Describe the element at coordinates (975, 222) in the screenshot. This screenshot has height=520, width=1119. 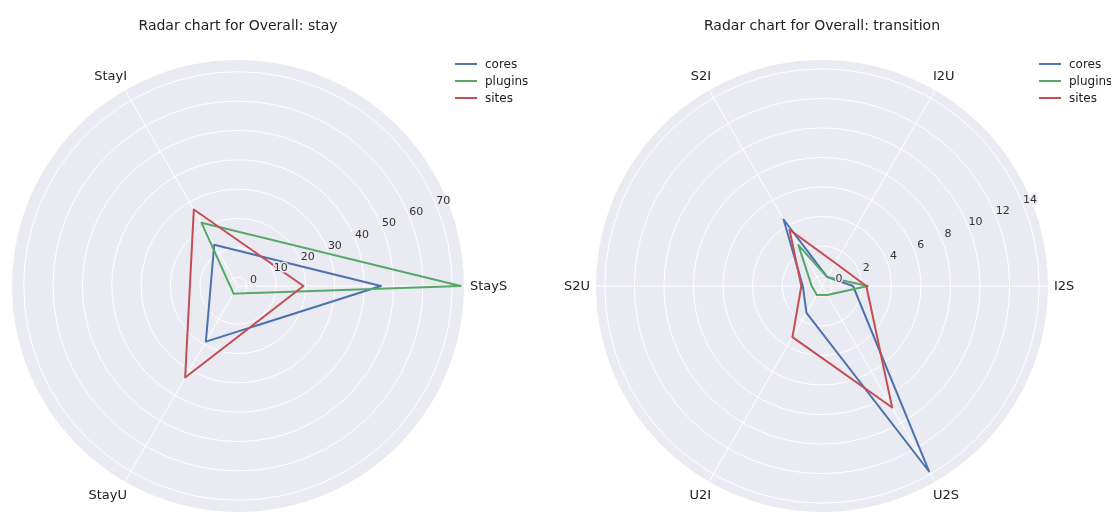
I see `y-tick-label: 10` at that location.